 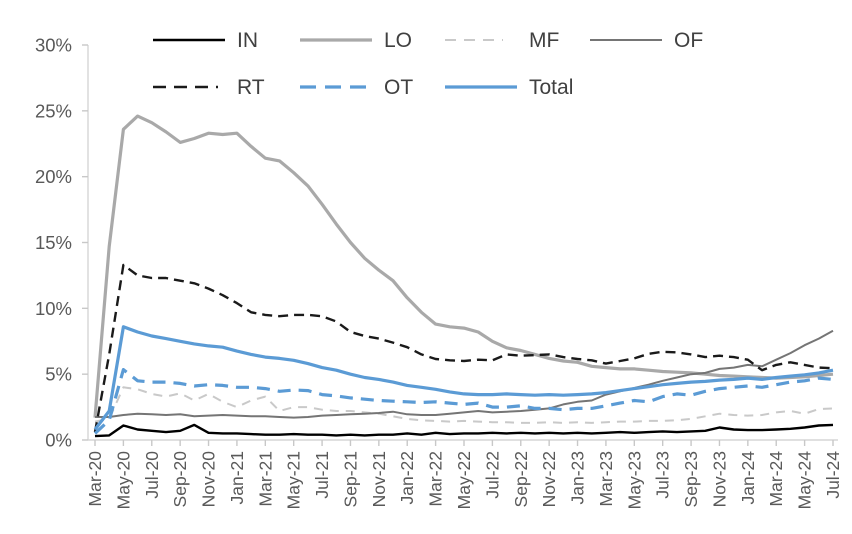 What do you see at coordinates (521, 479) in the screenshot?
I see `x-tick-label: Sep-22` at bounding box center [521, 479].